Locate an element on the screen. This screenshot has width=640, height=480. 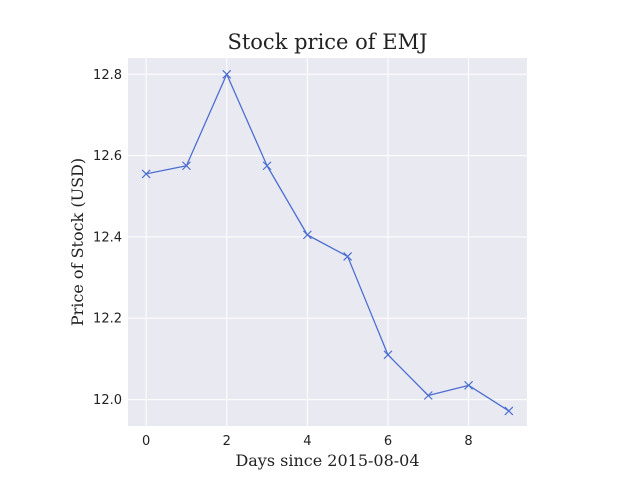
y-axis-label: Price of Stock (USD) is located at coordinates (77, 242).